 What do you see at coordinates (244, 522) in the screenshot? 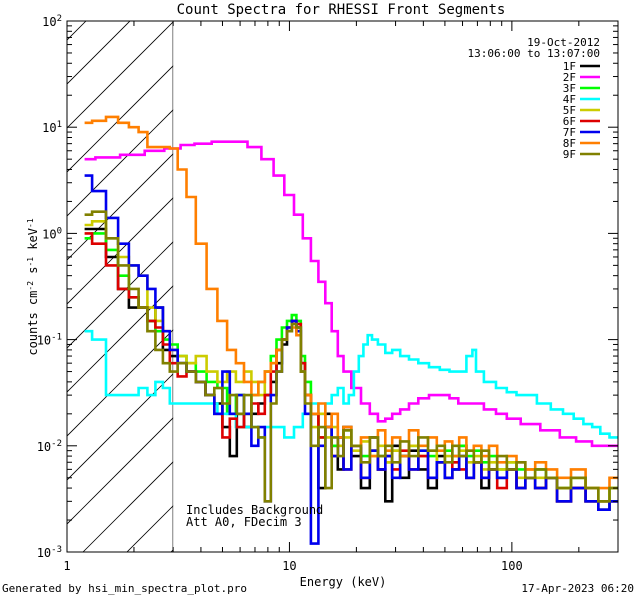
I see `annotation-attenuator: Att A0, FDecim 3` at bounding box center [244, 522].